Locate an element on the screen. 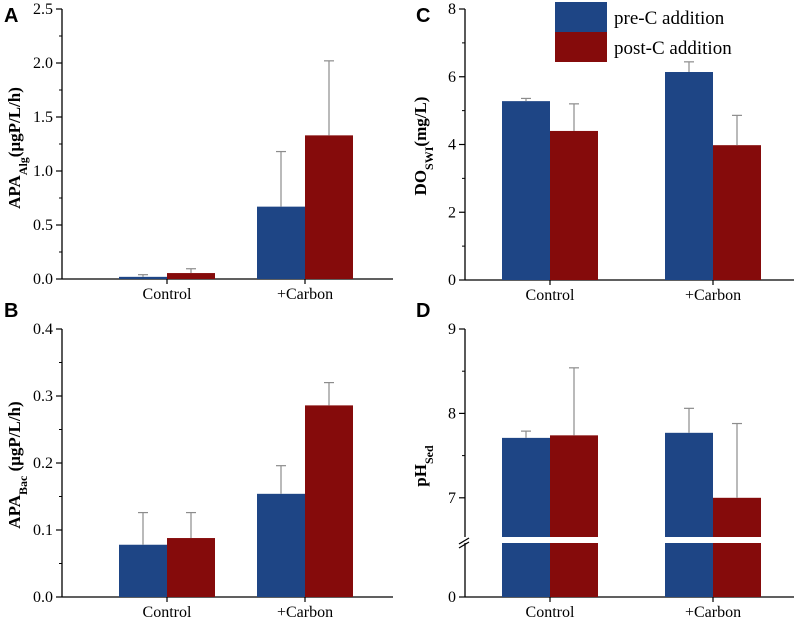  y-tick-label: 0.5 is located at coordinates (43, 225).